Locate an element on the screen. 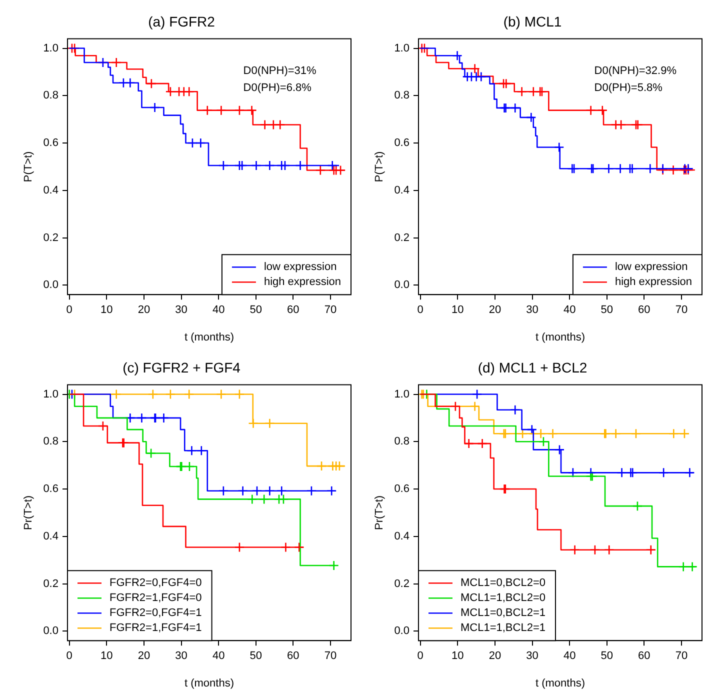 The height and width of the screenshot is (699, 718). chart-title: (a) FGFR2 is located at coordinates (182, 21).